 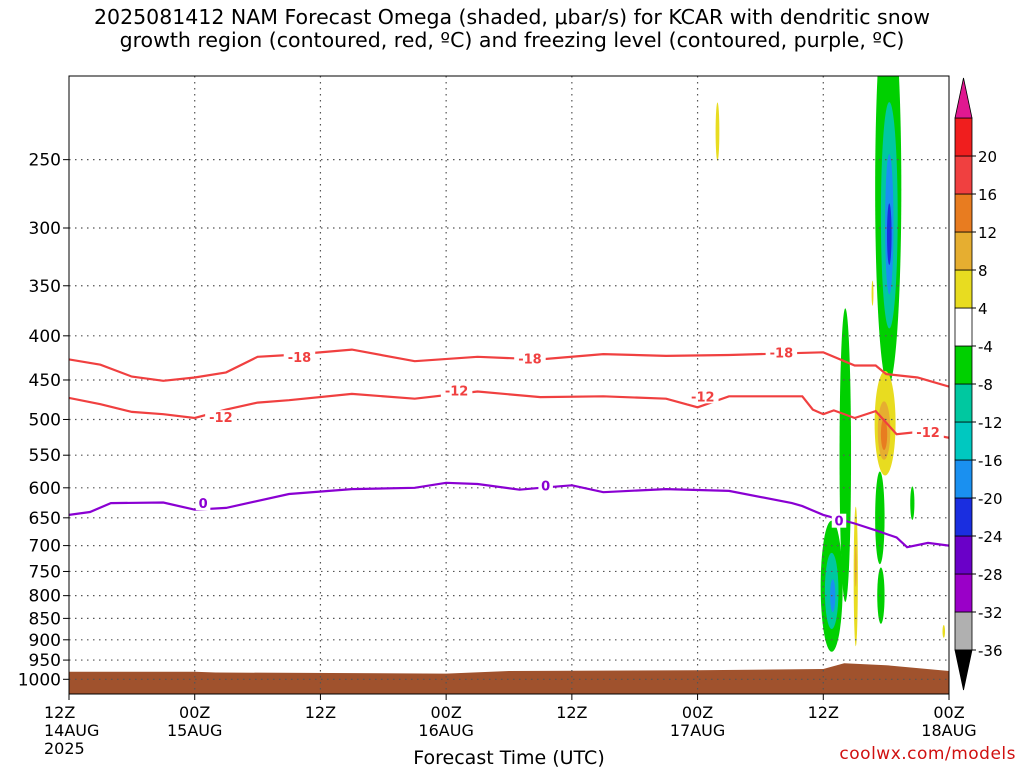 I want to click on colorbar: -36 -32 -28 -24 -20 -16 -12 -8 -4 4 8 12 16 20, so click(x=978, y=384).